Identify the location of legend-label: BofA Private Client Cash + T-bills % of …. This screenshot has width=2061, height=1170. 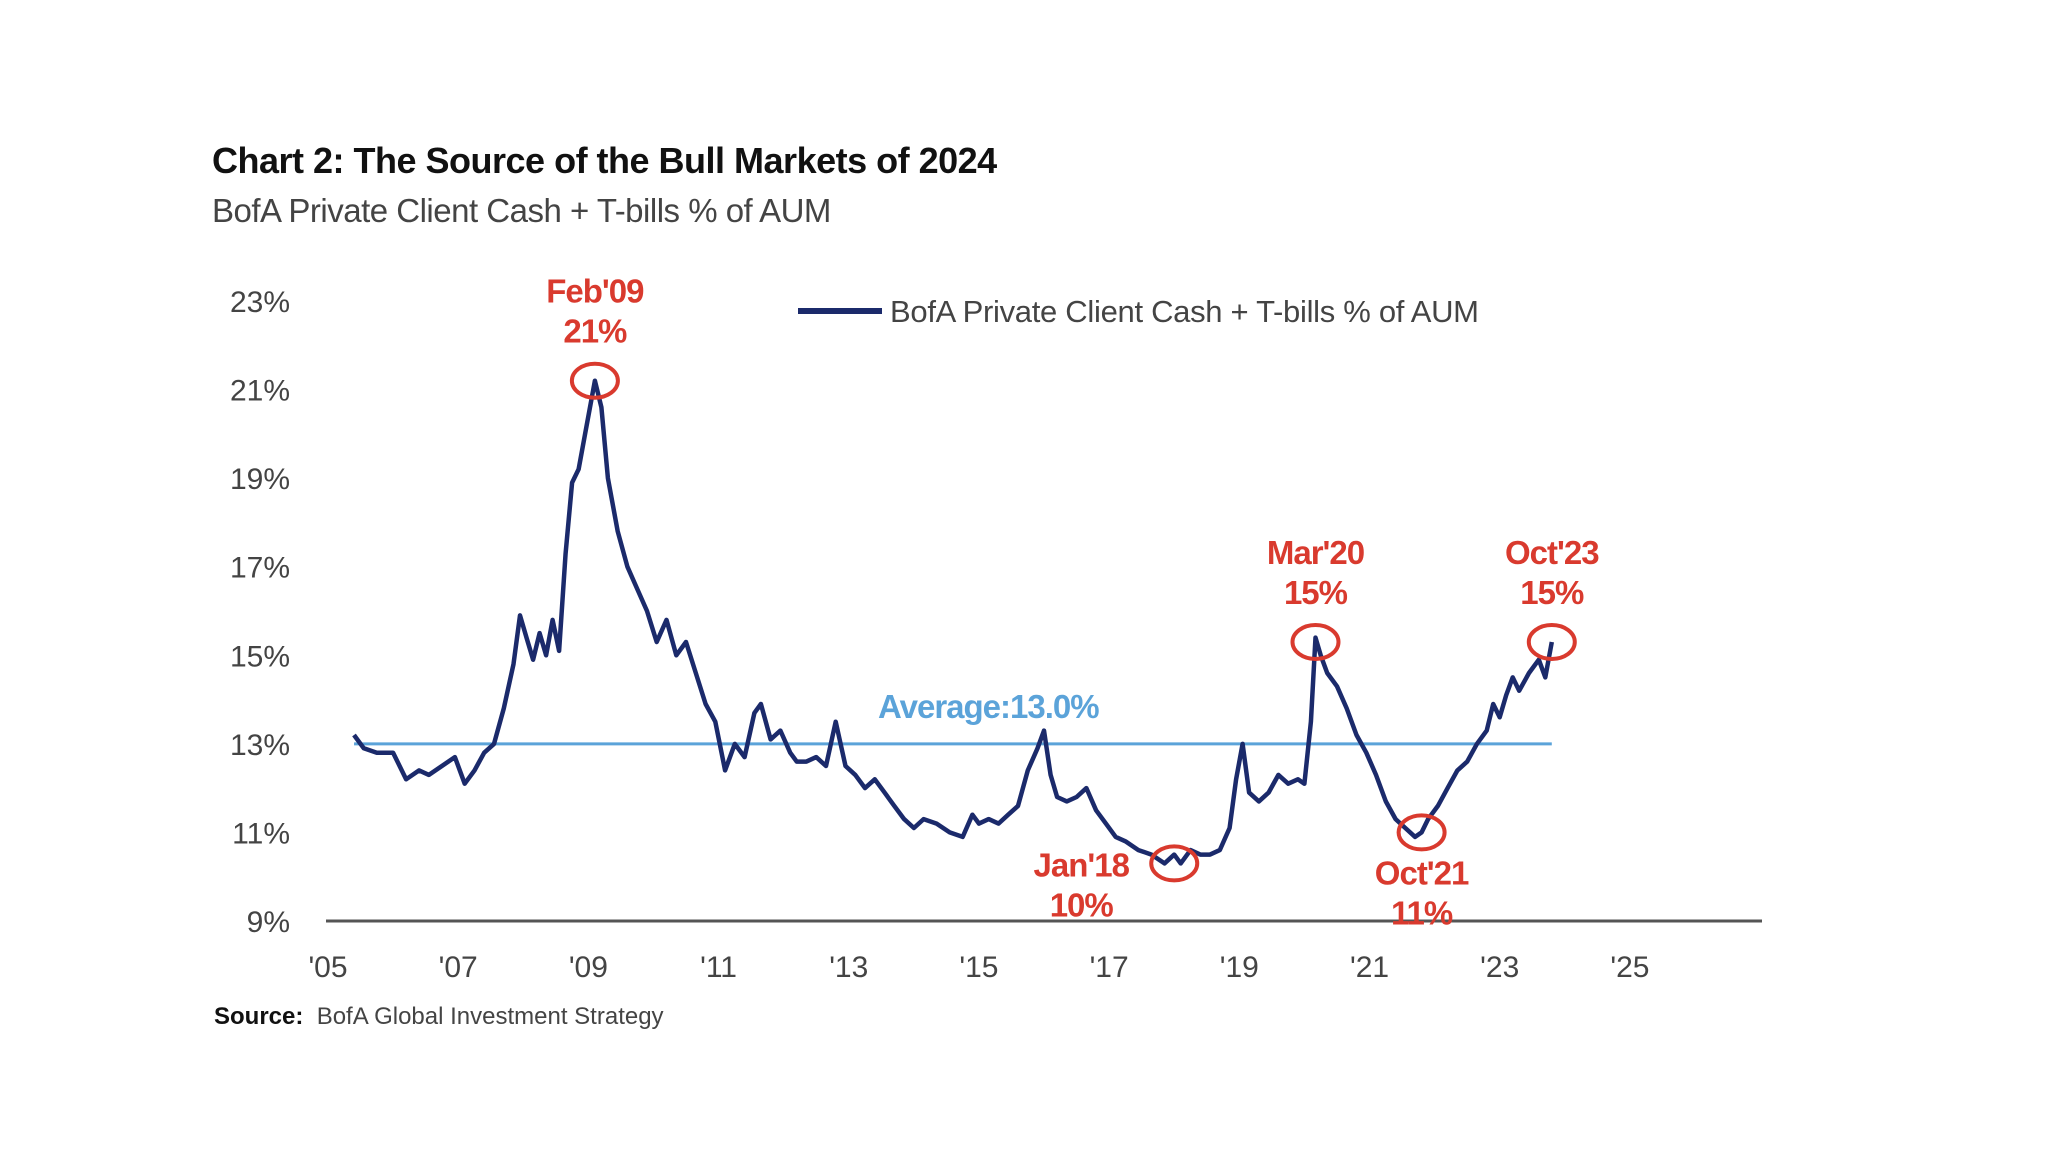
(1184, 311).